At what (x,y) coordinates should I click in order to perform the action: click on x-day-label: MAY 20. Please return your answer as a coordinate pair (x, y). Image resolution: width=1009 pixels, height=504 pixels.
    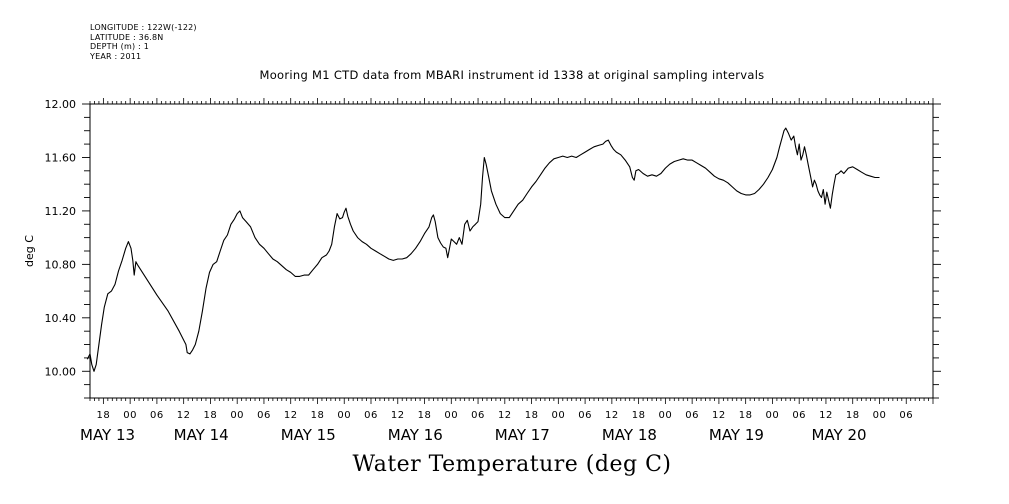
    Looking at the image, I should click on (838, 435).